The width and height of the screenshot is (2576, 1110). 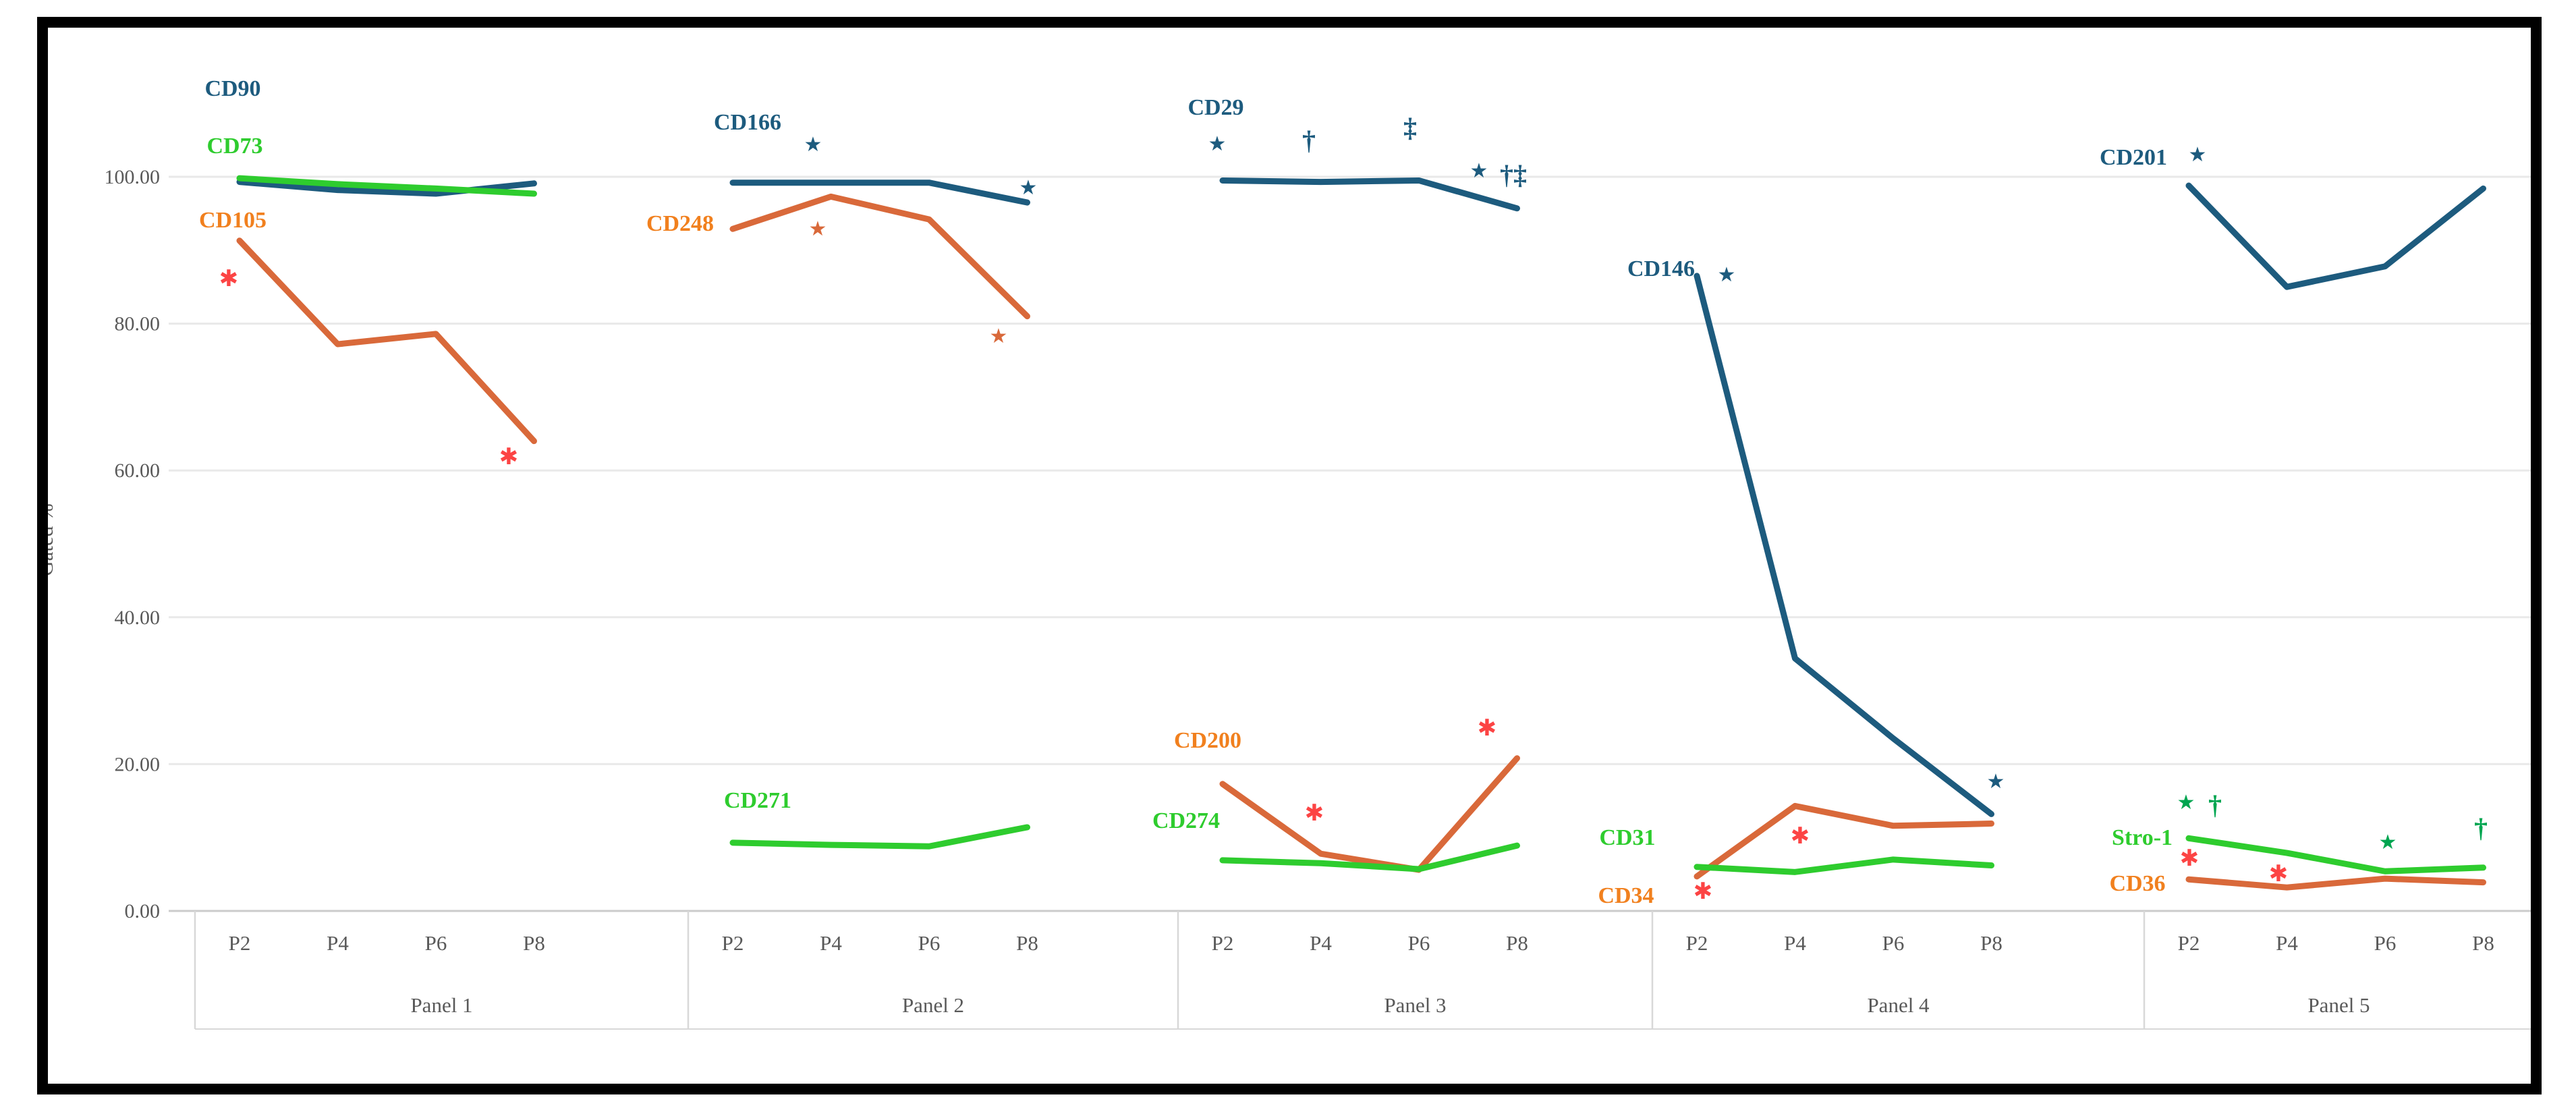 I want to click on series-label-CD201: CD201, so click(x=2133, y=157).